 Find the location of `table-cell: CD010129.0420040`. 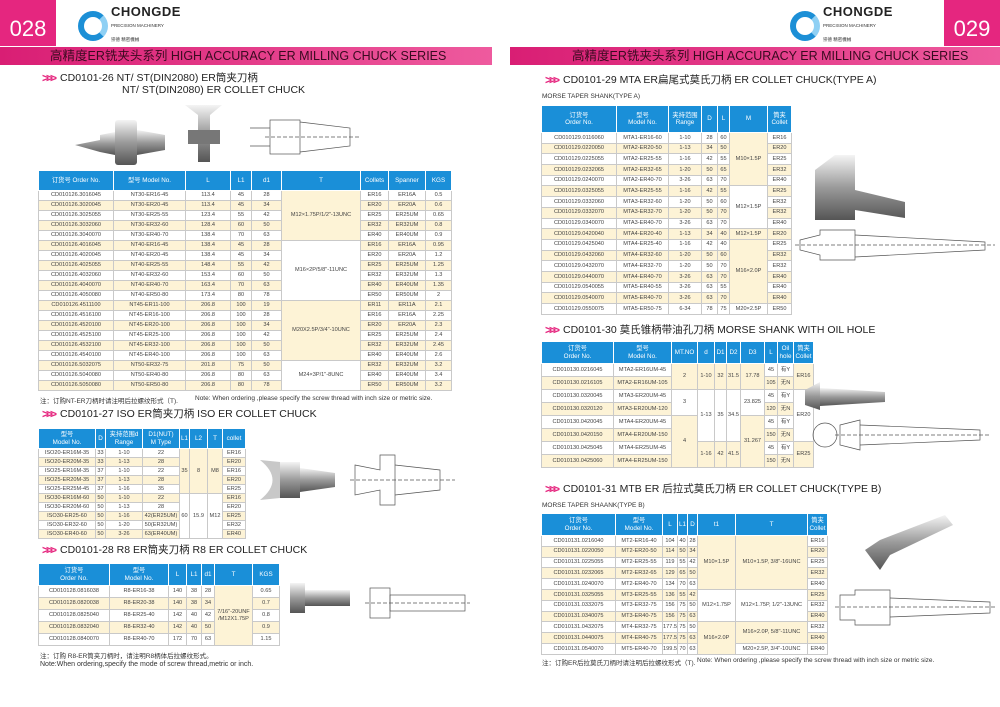

table-cell: CD010129.0420040 is located at coordinates (579, 234).